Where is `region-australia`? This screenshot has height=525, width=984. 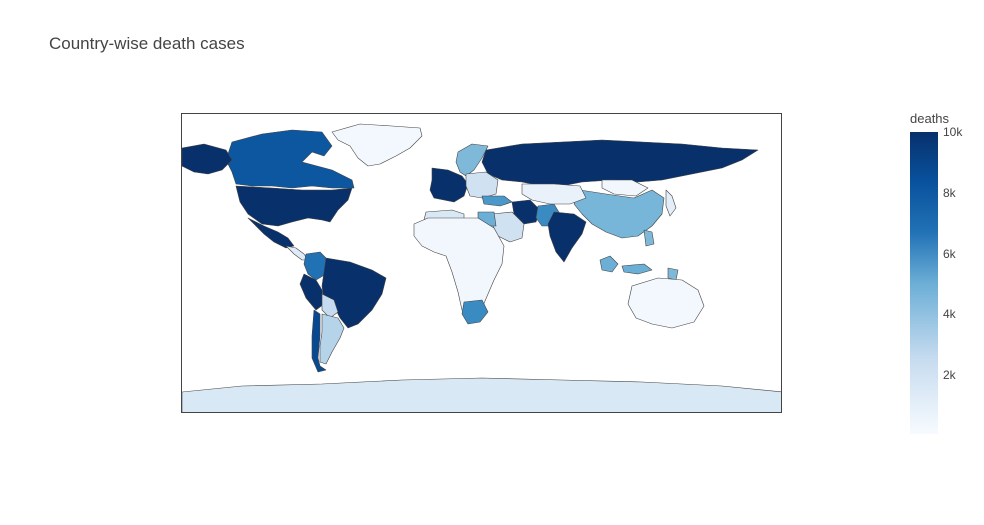
region-australia is located at coordinates (666, 303).